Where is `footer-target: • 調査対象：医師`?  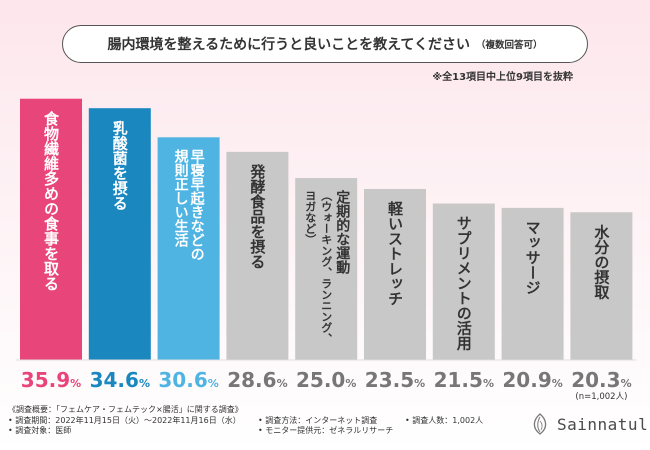 footer-target: • 調査対象：医師 is located at coordinates (40, 430).